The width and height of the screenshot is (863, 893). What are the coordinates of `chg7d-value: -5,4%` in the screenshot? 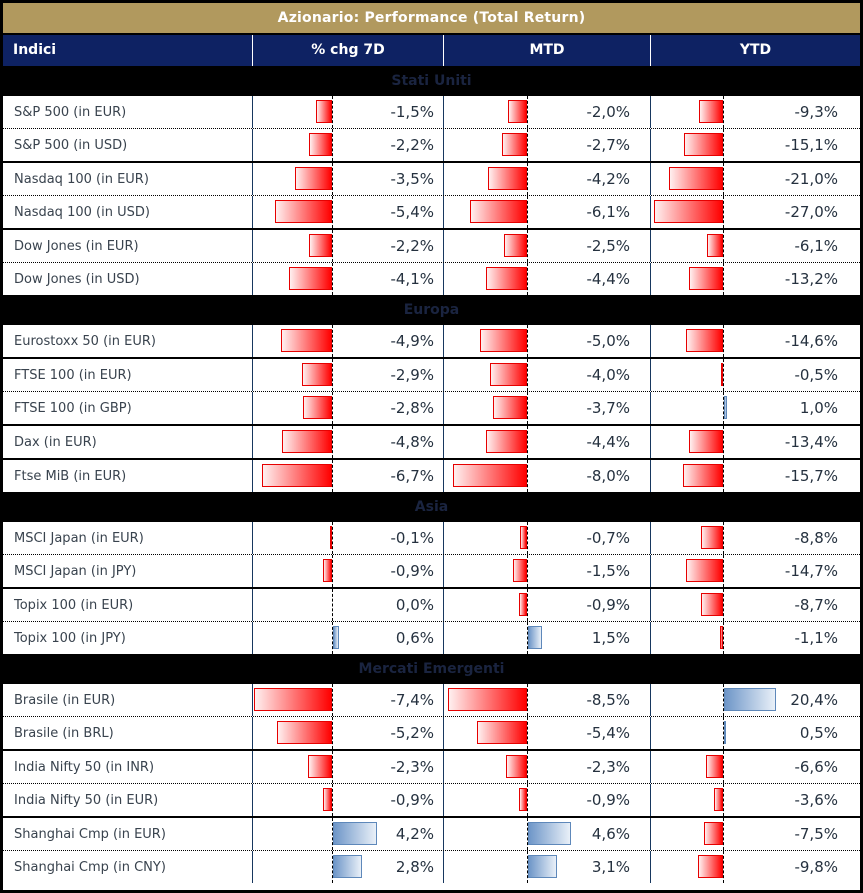 It's located at (412, 212).